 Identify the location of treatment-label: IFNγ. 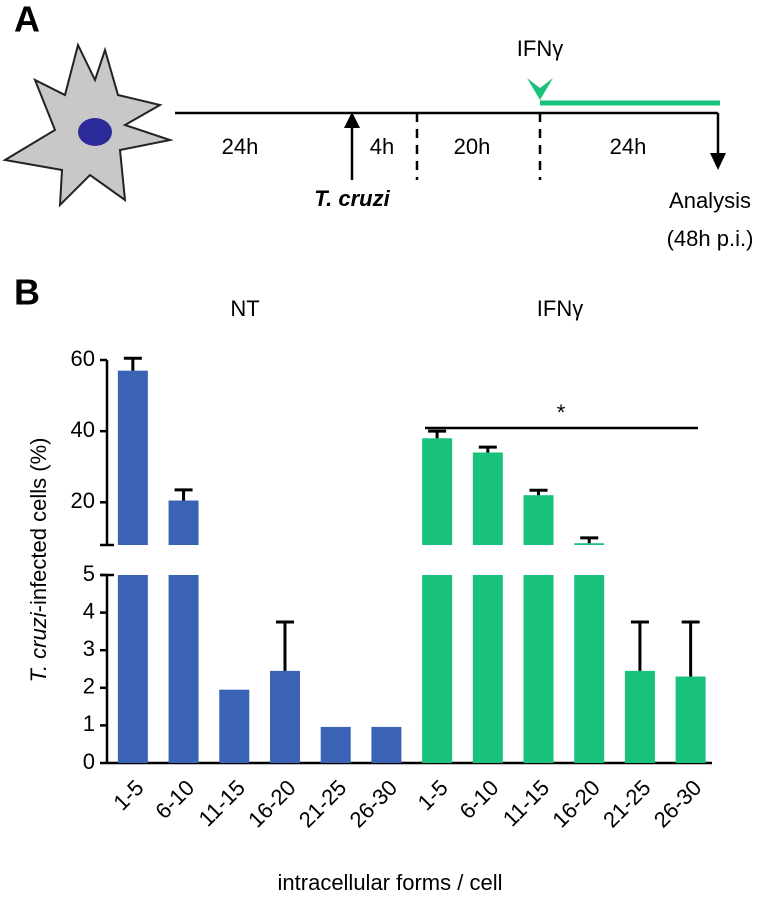
(540, 48).